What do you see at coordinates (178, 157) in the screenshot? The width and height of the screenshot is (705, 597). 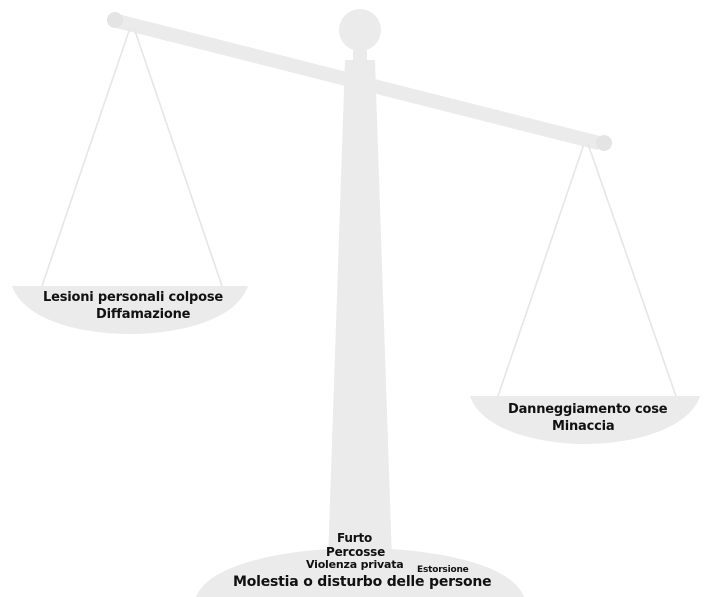 I see `left-string-inner` at bounding box center [178, 157].